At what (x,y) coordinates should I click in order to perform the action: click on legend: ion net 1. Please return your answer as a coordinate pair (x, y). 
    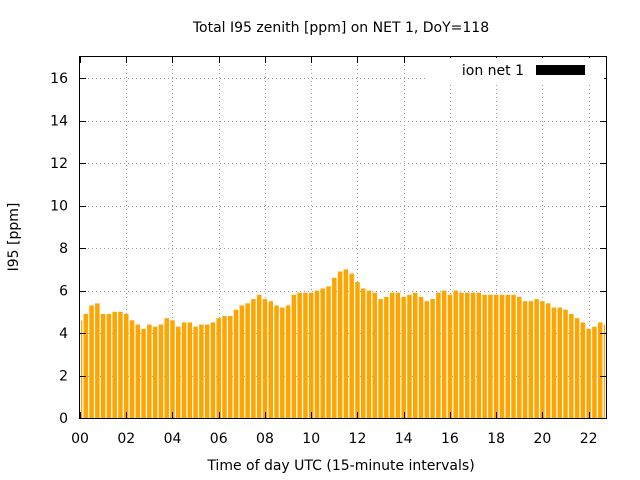
    Looking at the image, I should click on (516, 70).